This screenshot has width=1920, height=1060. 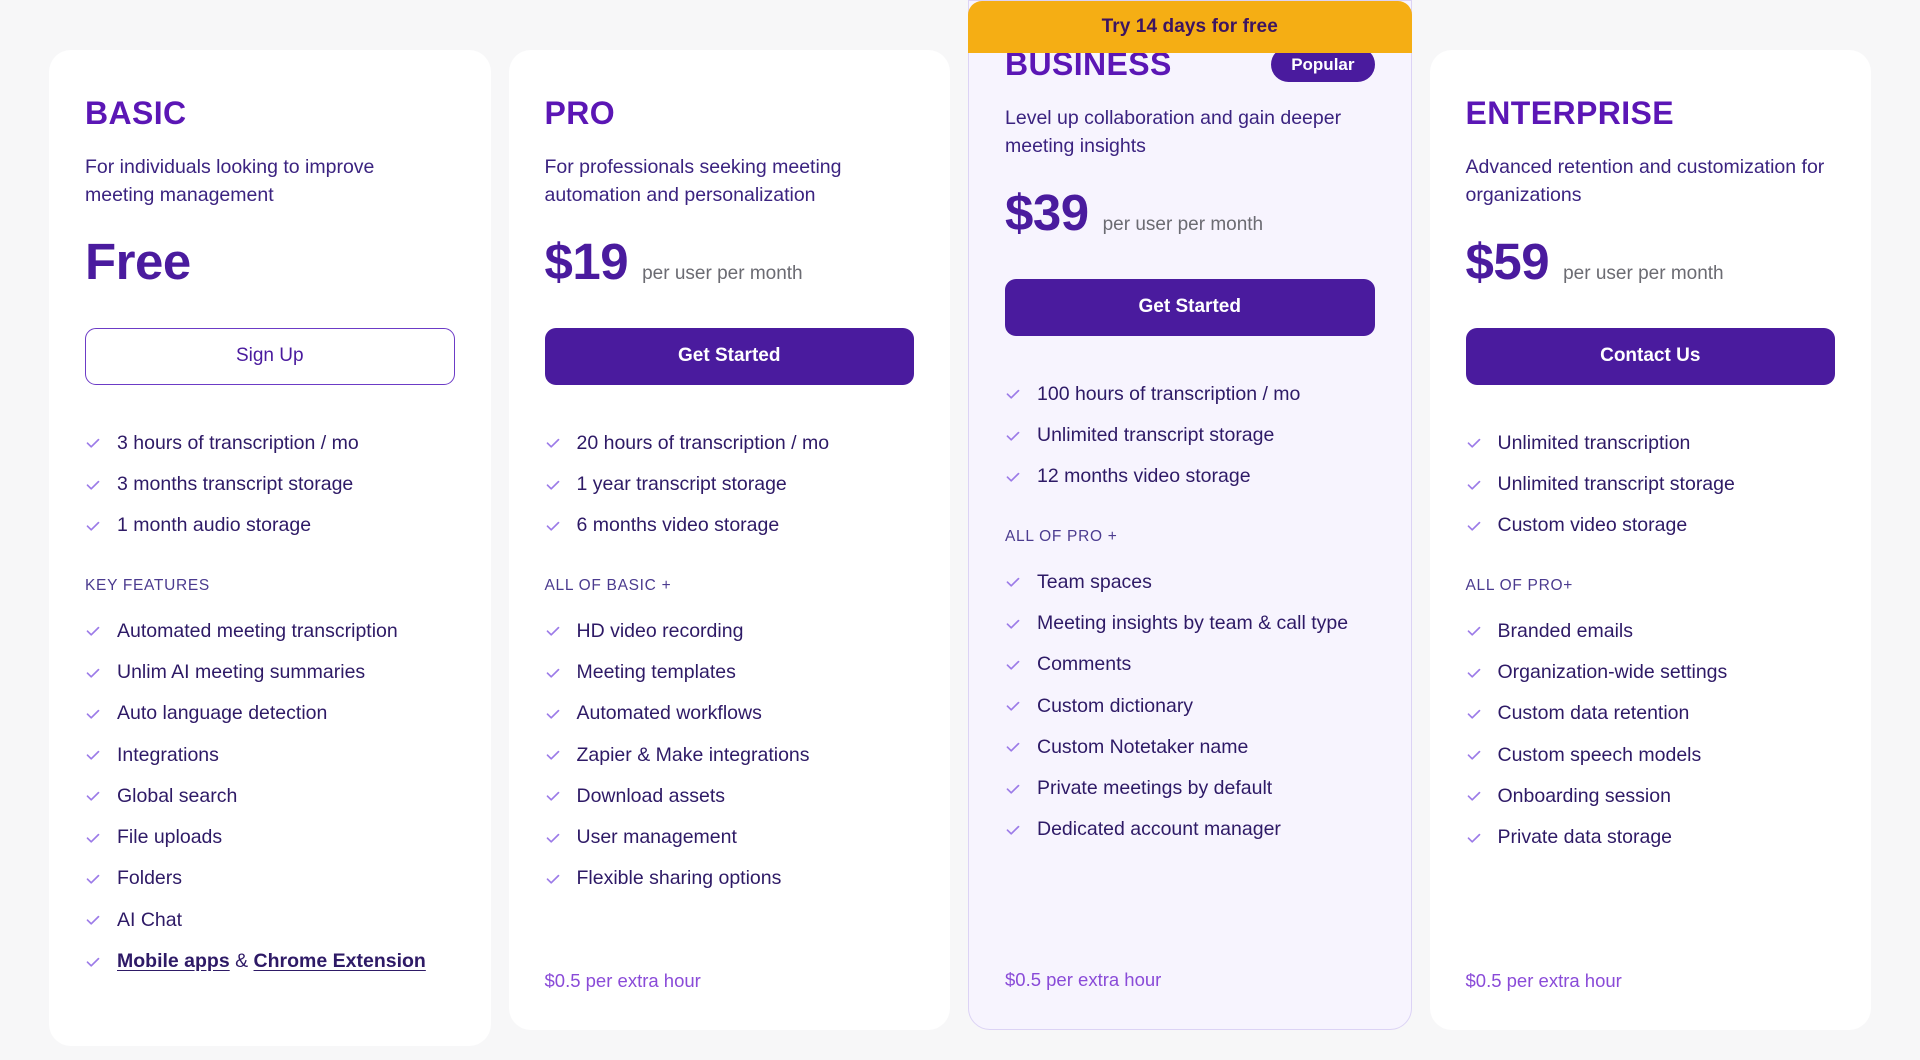 What do you see at coordinates (730, 796) in the screenshot?
I see `feature-item: Download assets` at bounding box center [730, 796].